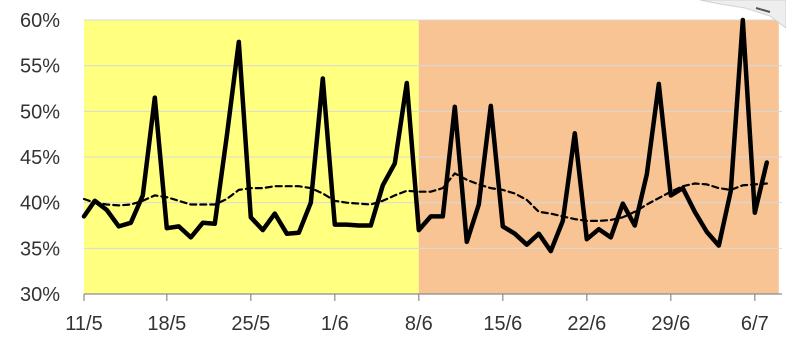  What do you see at coordinates (425, 197) in the screenshot?
I see `dashed-series-line` at bounding box center [425, 197].